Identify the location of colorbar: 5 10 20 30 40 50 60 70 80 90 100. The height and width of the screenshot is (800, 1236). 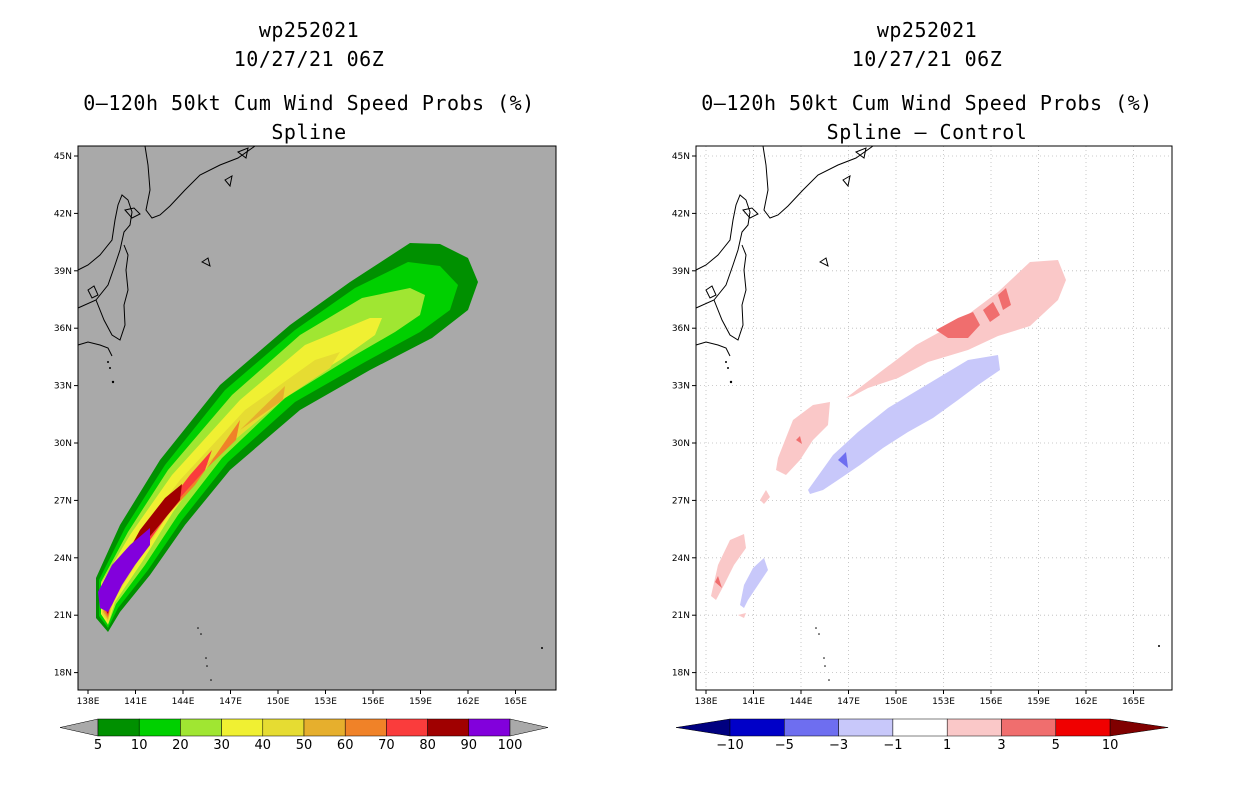
(304, 735).